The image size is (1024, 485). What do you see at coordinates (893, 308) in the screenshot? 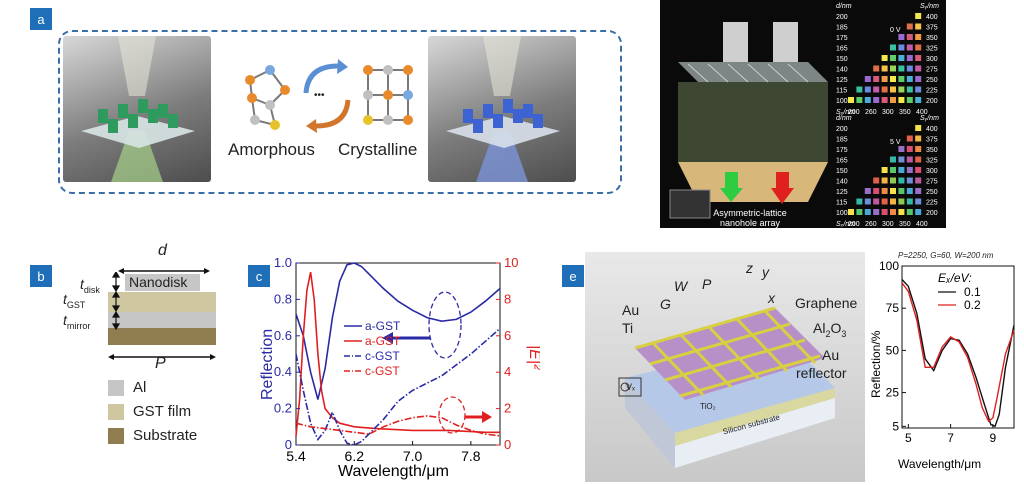
I see `y-tick-label: 75` at bounding box center [893, 308].